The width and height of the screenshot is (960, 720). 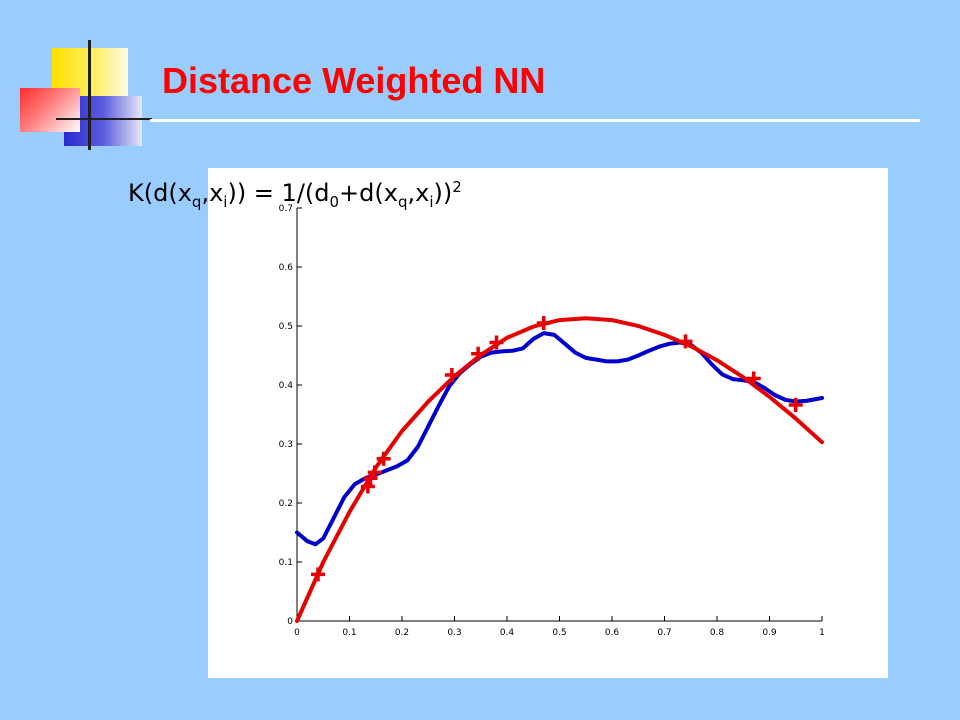 What do you see at coordinates (349, 633) in the screenshot?
I see `x-tick-label: 0.1` at bounding box center [349, 633].